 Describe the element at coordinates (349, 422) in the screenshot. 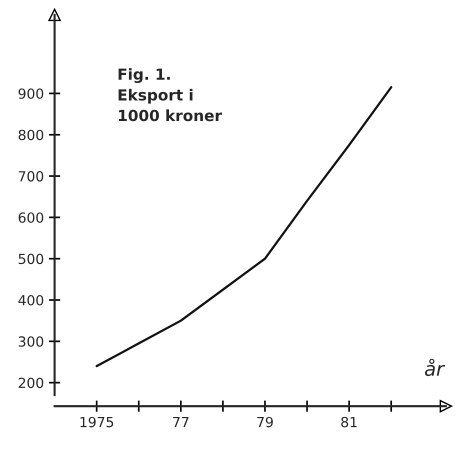

I see `x-tick-label: 81` at that location.